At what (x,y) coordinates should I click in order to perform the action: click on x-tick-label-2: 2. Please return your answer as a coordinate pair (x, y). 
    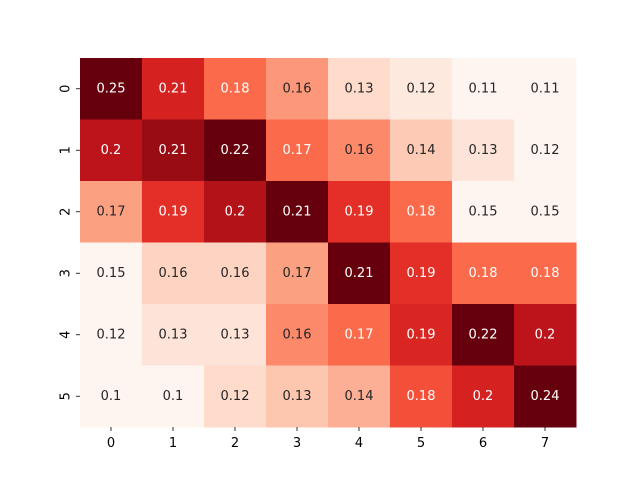
    Looking at the image, I should click on (235, 443).